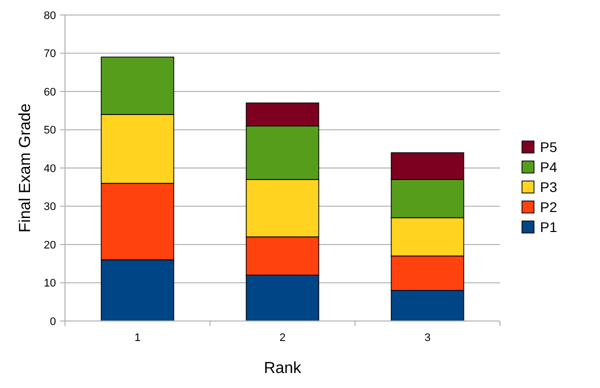 Image resolution: width=600 pixels, height=388 pixels. Describe the element at coordinates (283, 368) in the screenshot. I see `x-axis-title: Rank` at that location.